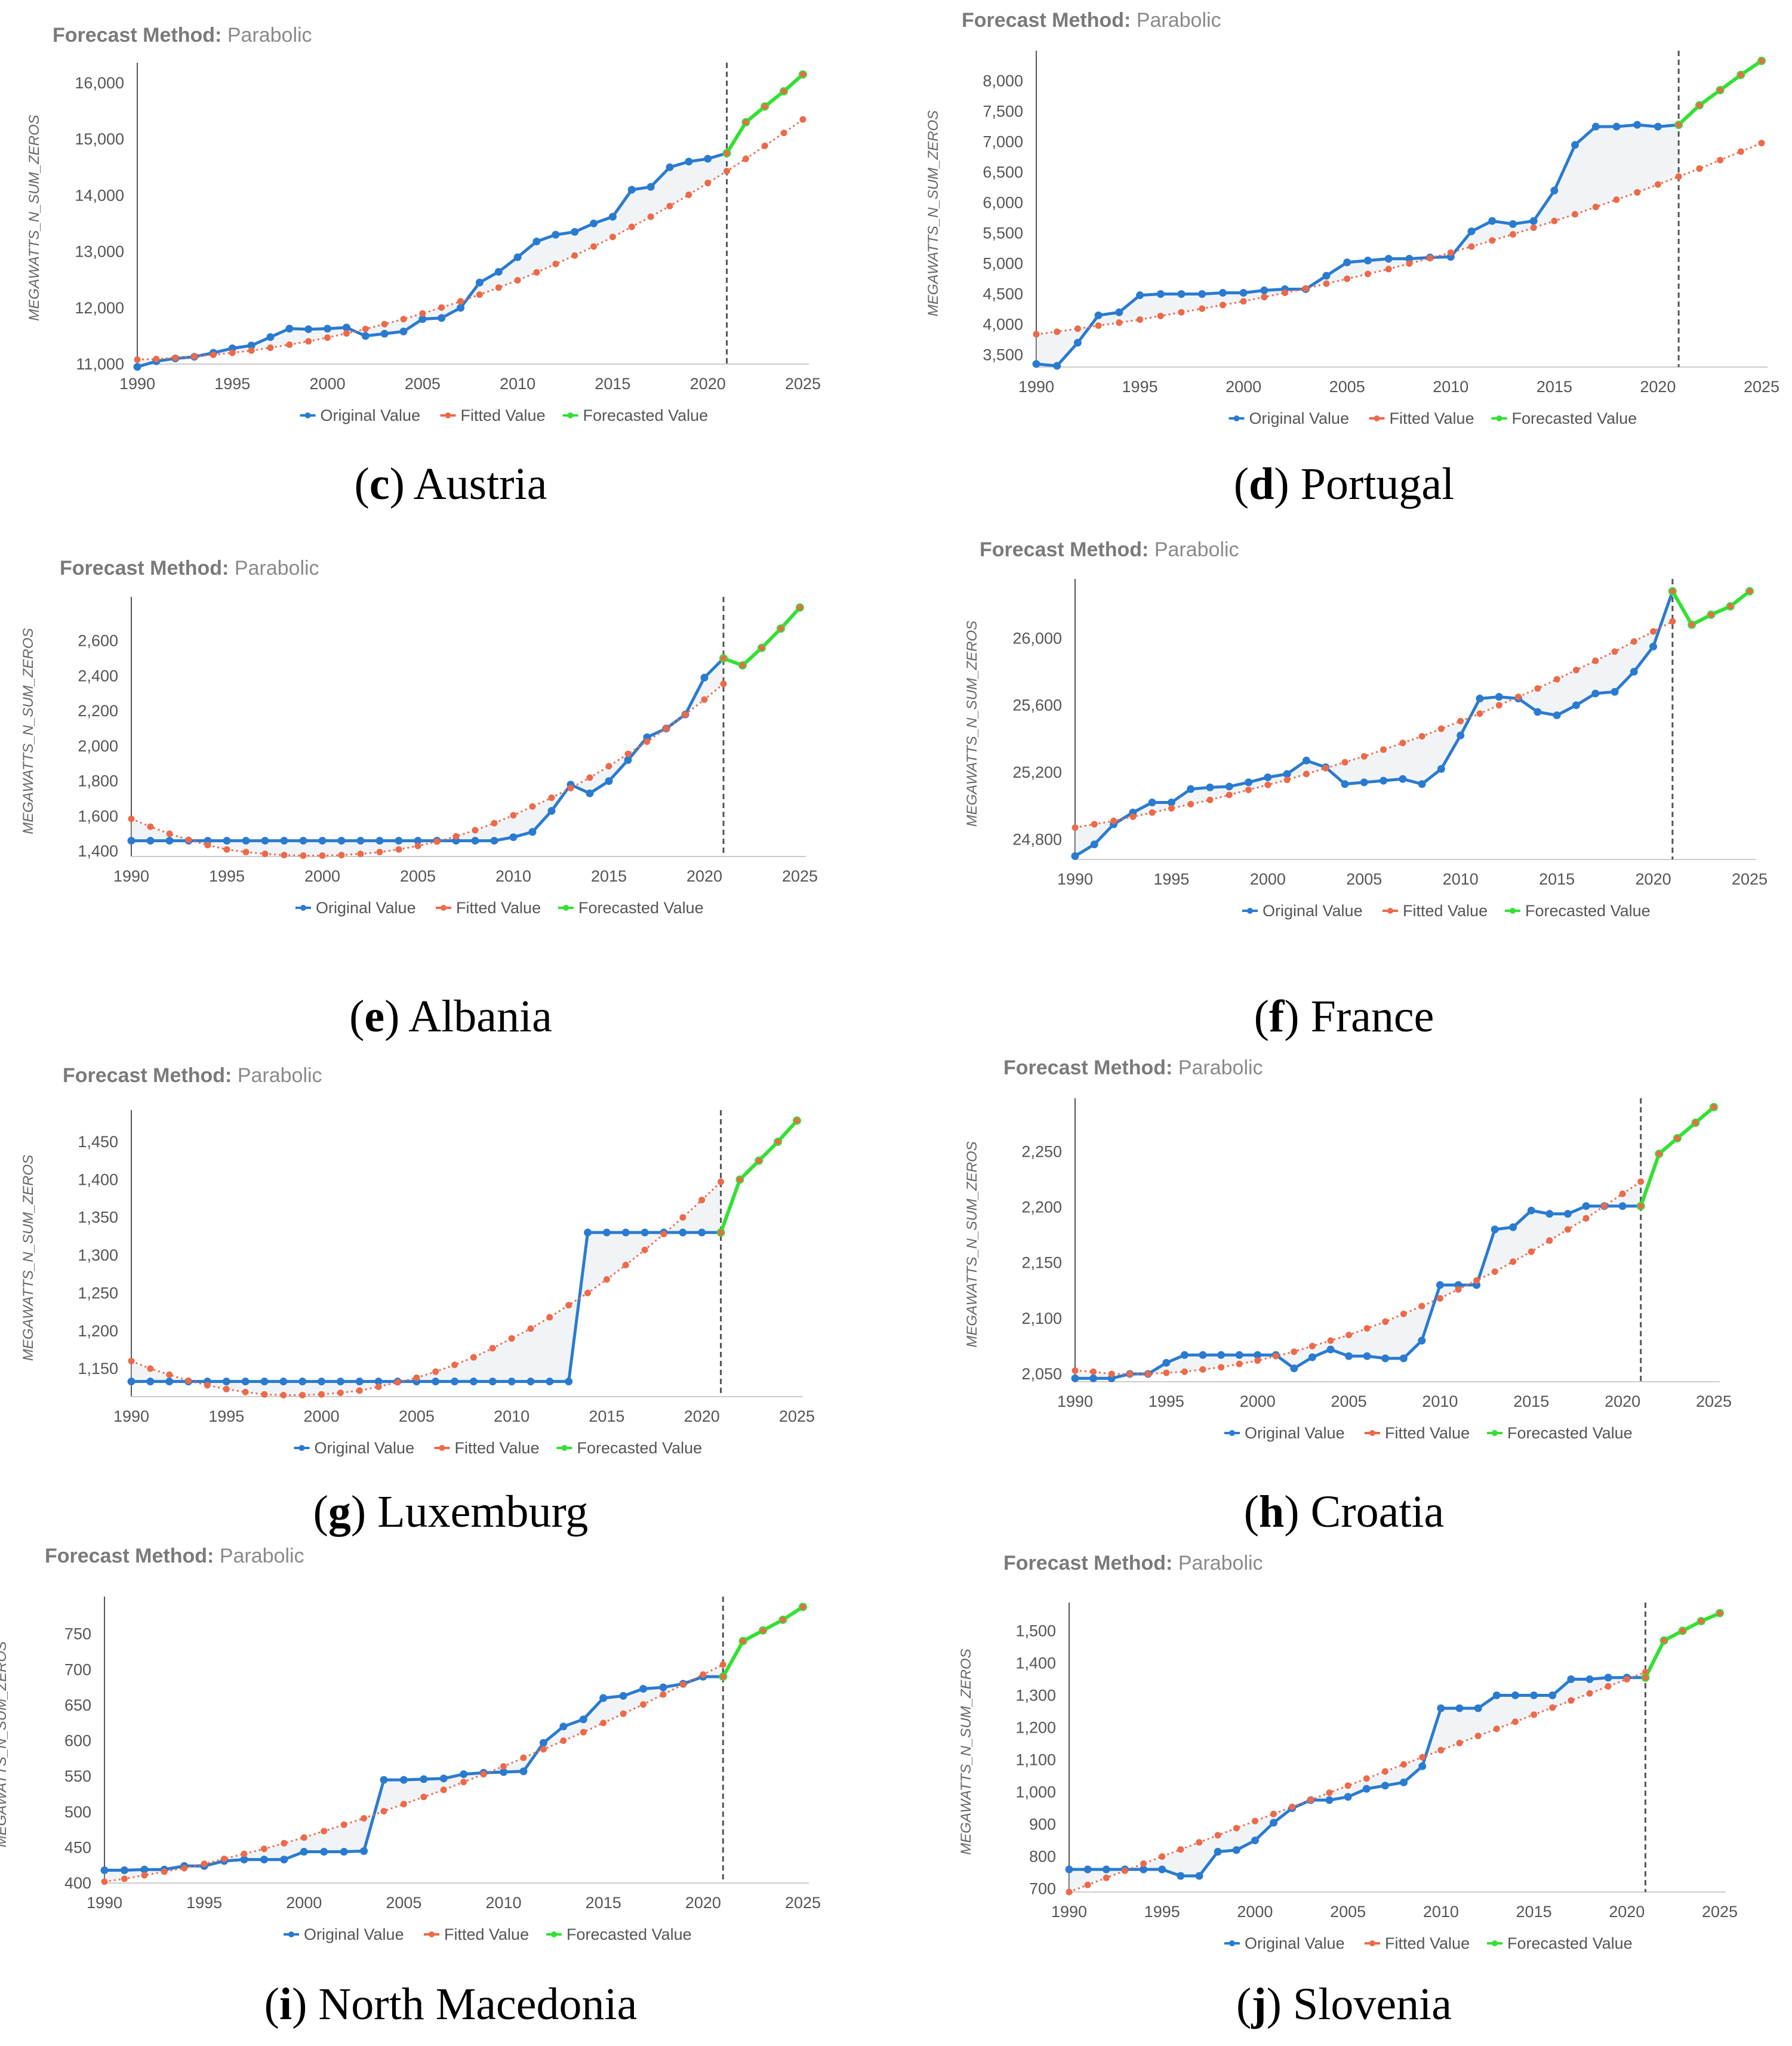 This screenshot has height=2046, width=1792. What do you see at coordinates (1196, 549) in the screenshot?
I see `method-value: Parabolic` at bounding box center [1196, 549].